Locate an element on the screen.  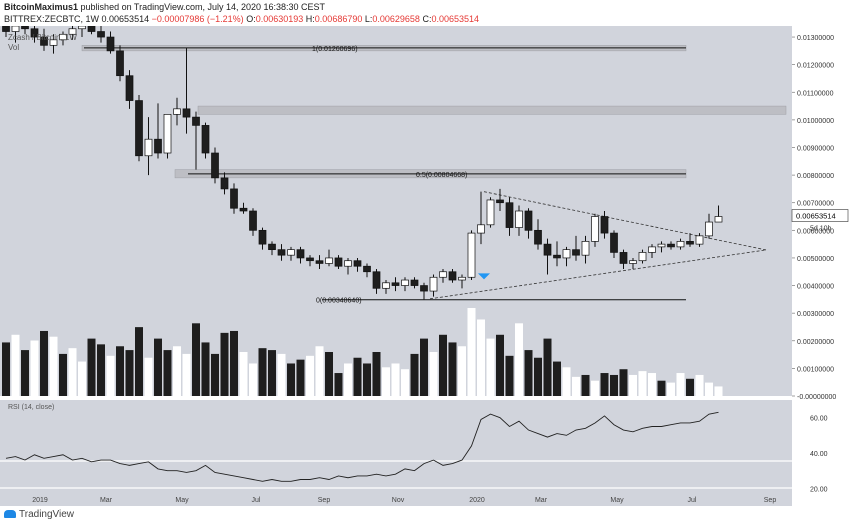
time-axis-label: Mar is located at coordinates (106, 500).